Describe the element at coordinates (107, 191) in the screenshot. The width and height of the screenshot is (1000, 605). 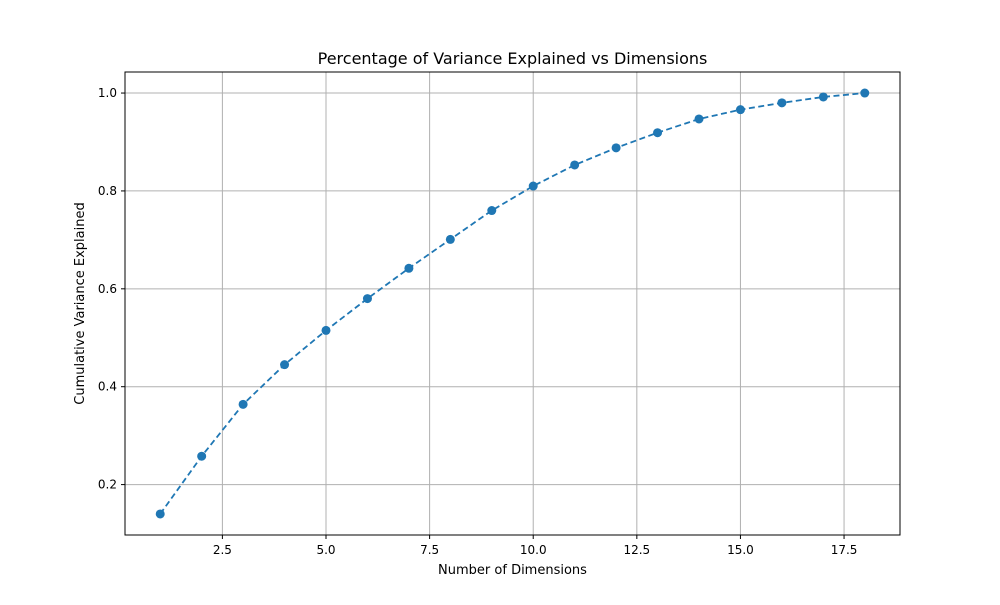
I see `y-tick-label: 0.8` at that location.